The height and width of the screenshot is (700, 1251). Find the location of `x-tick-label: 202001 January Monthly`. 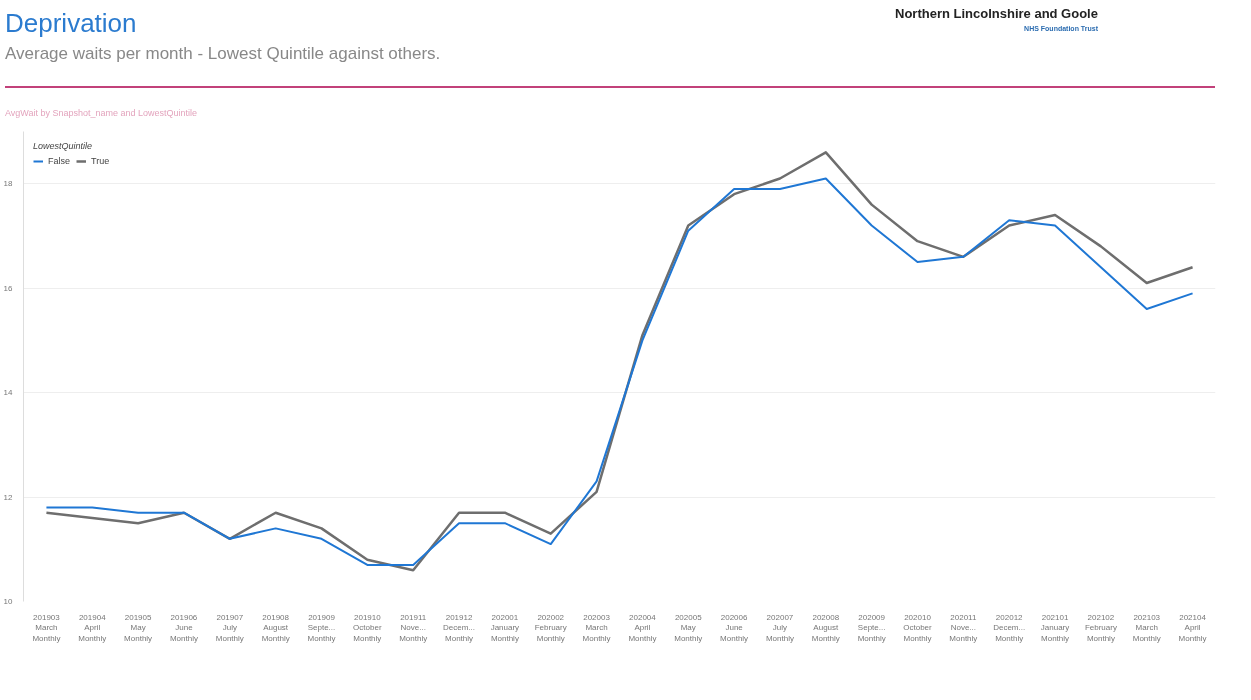

x-tick-label: 202001 January Monthly is located at coordinates (505, 627).